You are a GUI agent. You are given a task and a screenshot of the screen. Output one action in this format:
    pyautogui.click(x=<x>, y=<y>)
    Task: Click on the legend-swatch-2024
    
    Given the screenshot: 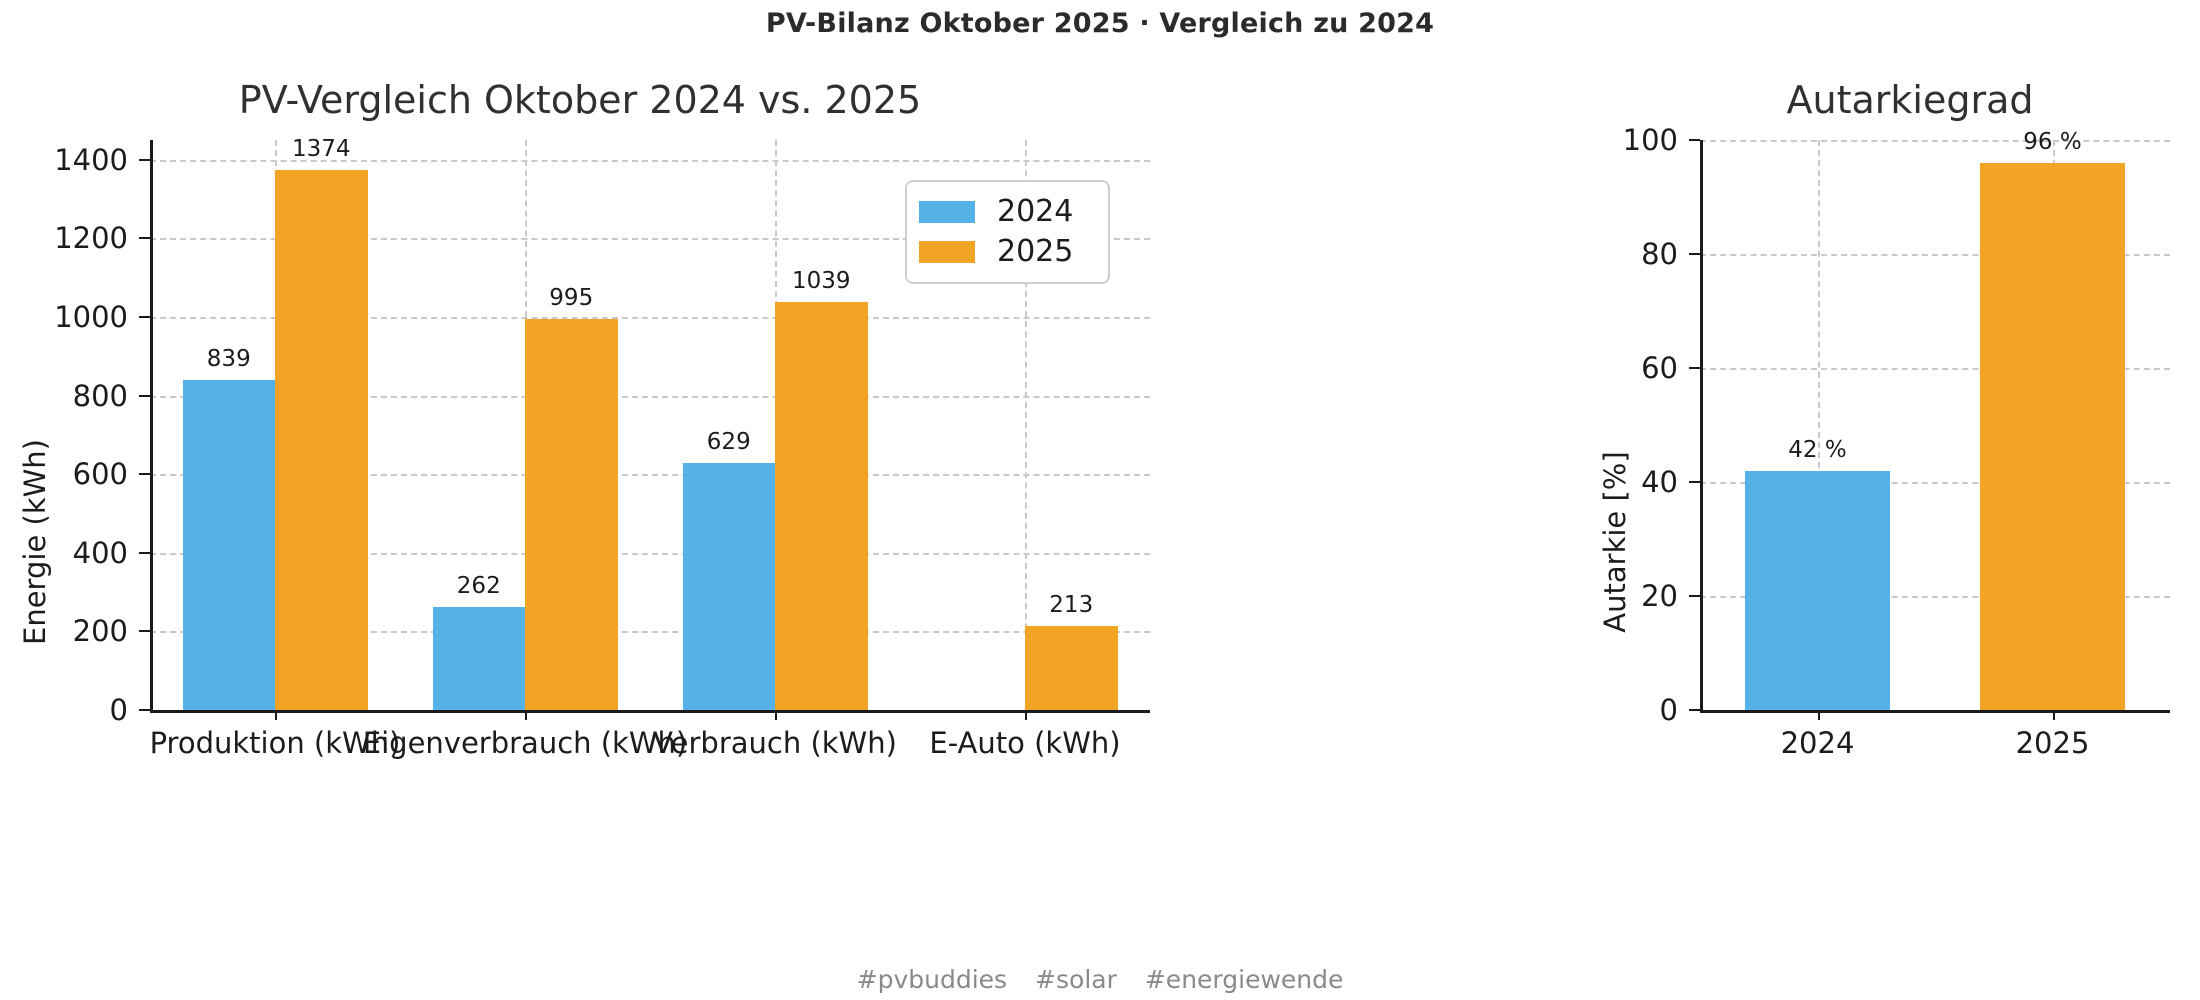 What is the action you would take?
    pyautogui.click(x=947, y=212)
    